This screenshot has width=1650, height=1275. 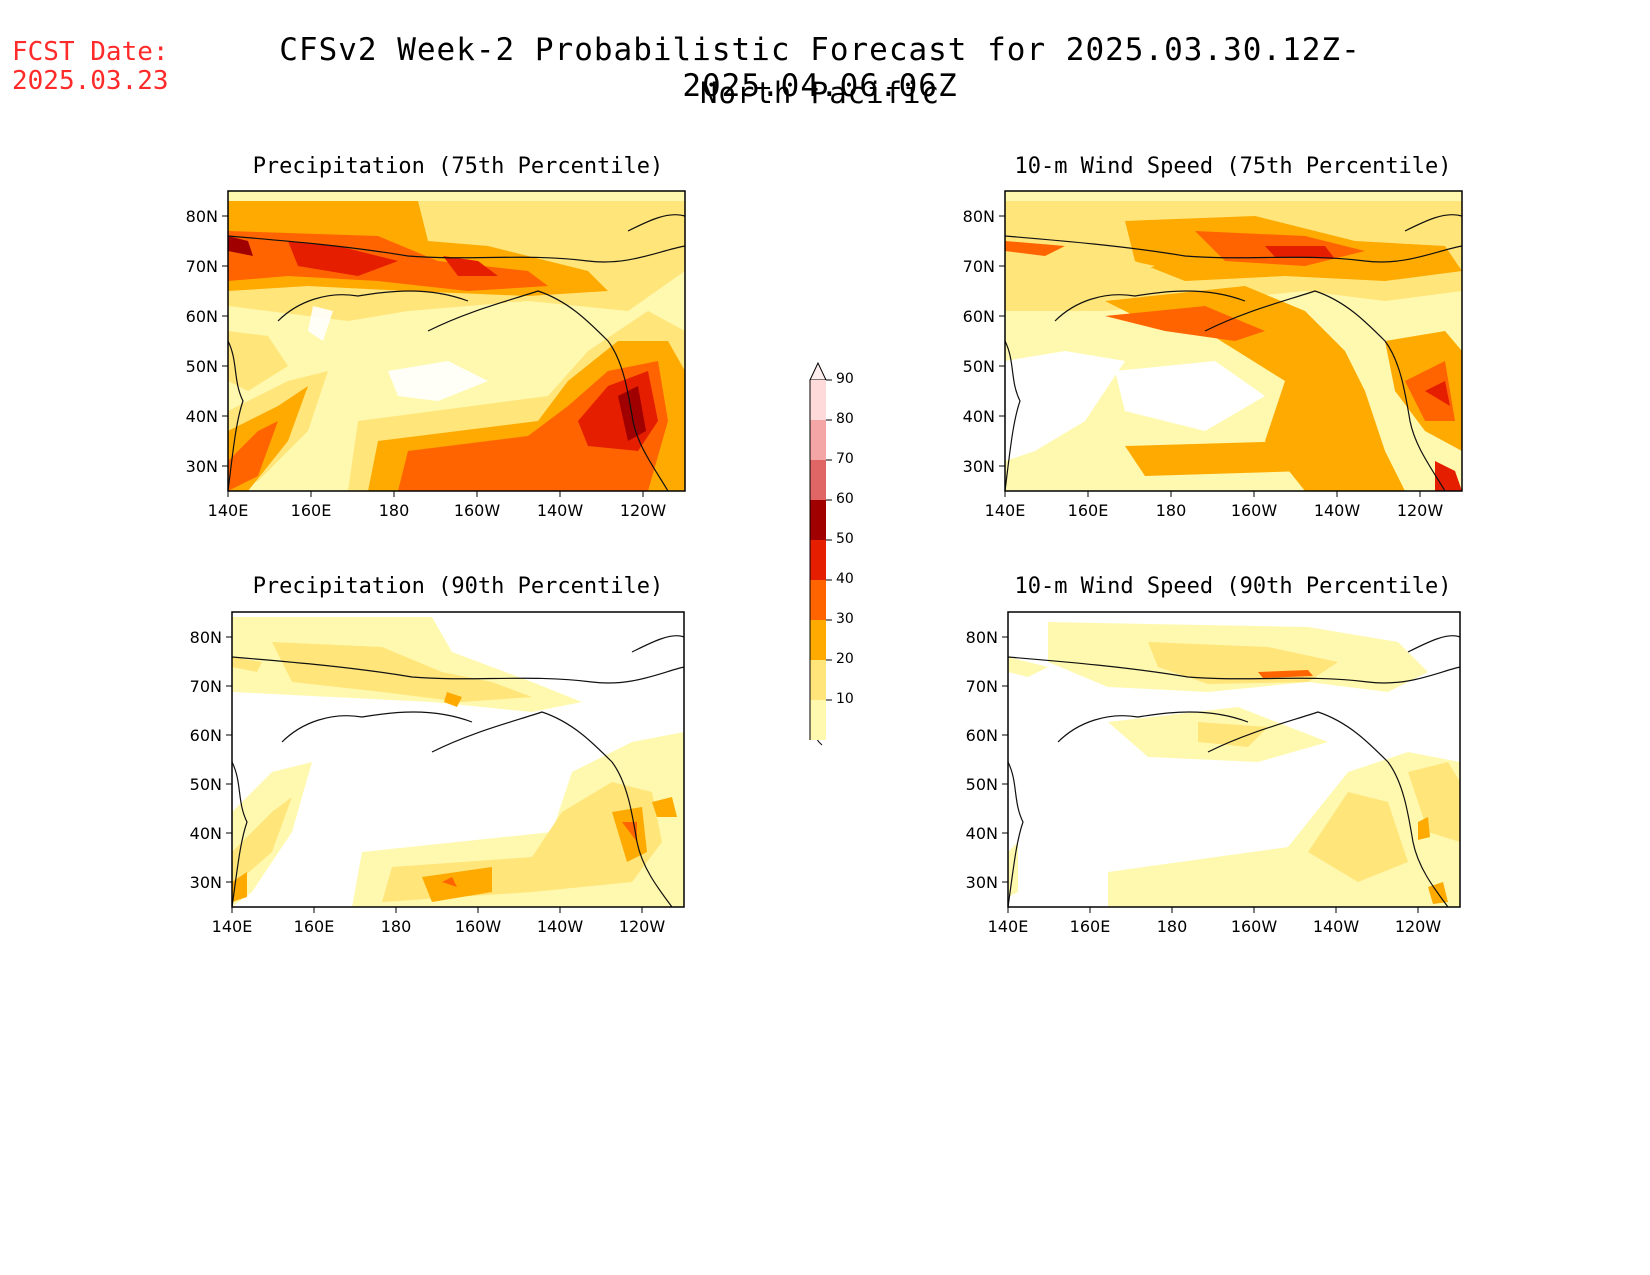 I want to click on colorbar-label: 60, so click(x=845, y=499).